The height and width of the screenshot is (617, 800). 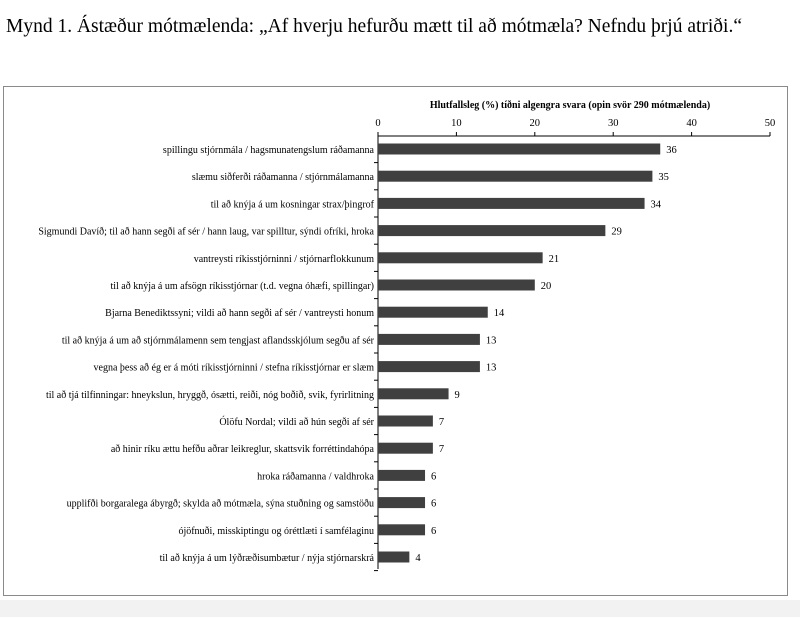 I want to click on value-label: 20, so click(x=546, y=286).